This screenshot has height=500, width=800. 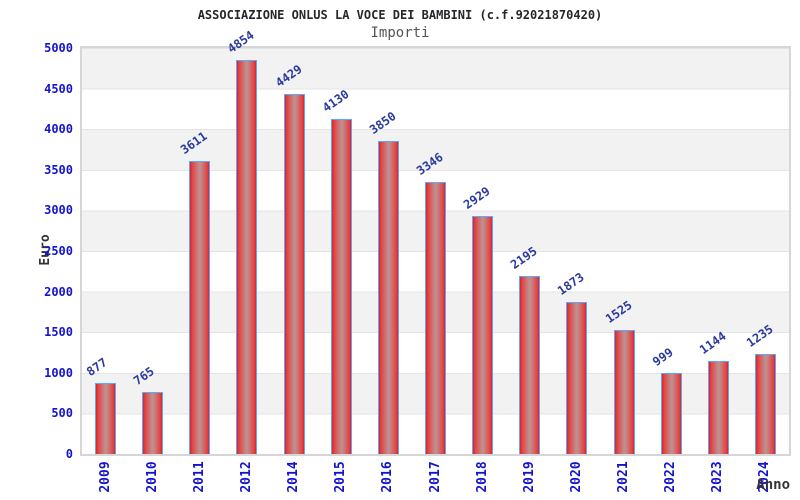 I want to click on x-tick-label: 2023, so click(x=718, y=477).